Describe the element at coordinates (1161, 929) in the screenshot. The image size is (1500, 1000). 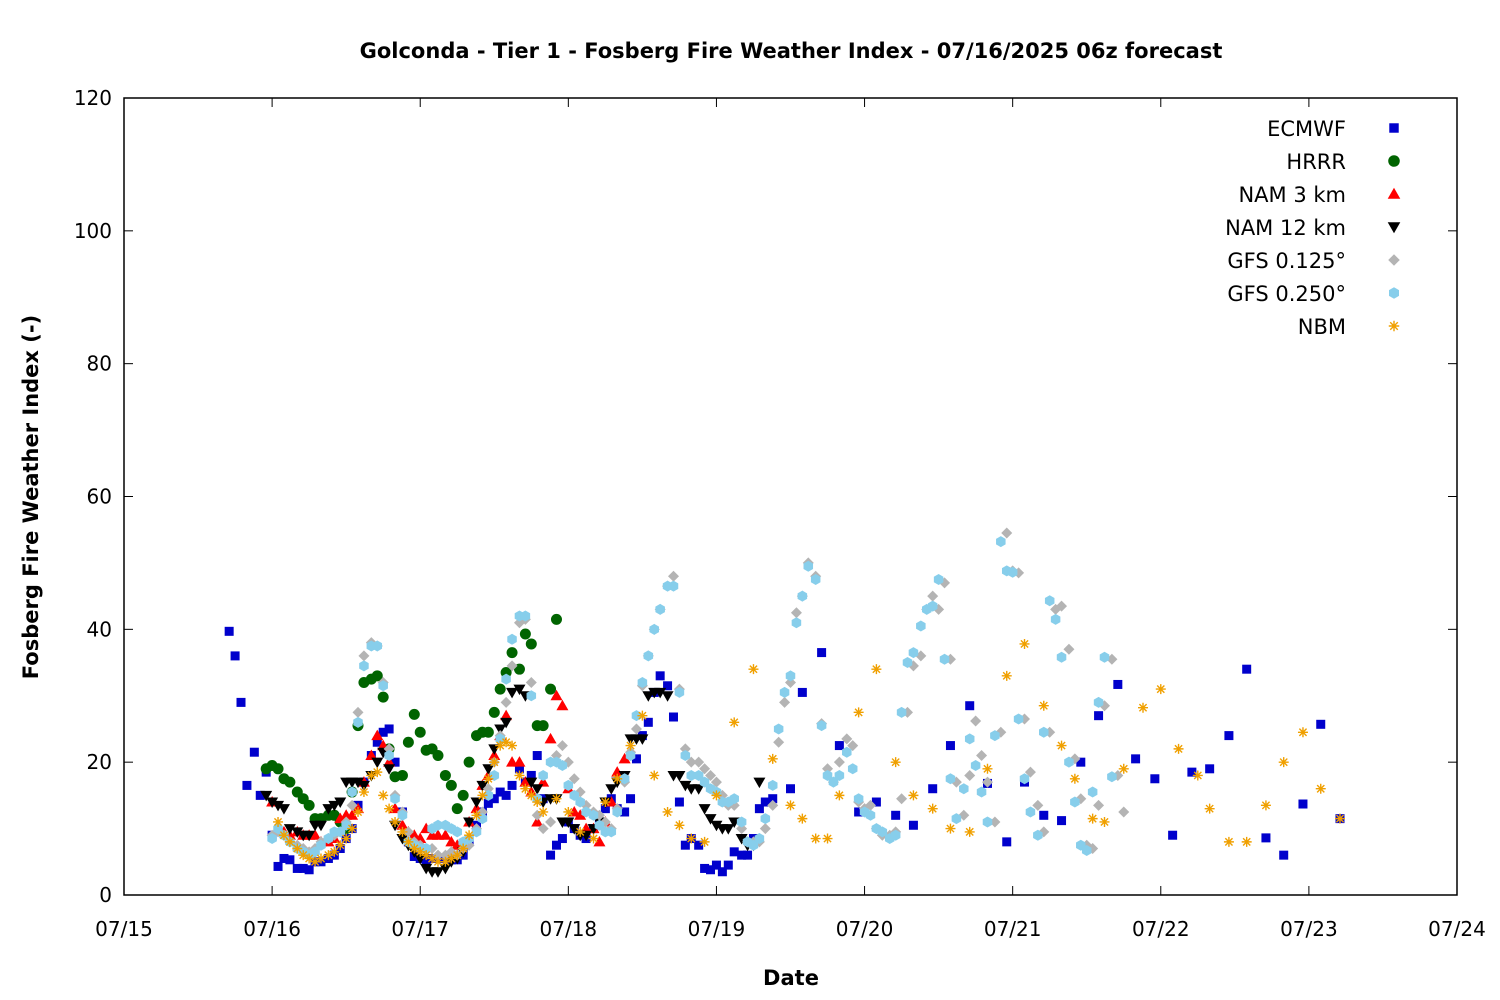
I see `x-tick-label: 07/22` at that location.